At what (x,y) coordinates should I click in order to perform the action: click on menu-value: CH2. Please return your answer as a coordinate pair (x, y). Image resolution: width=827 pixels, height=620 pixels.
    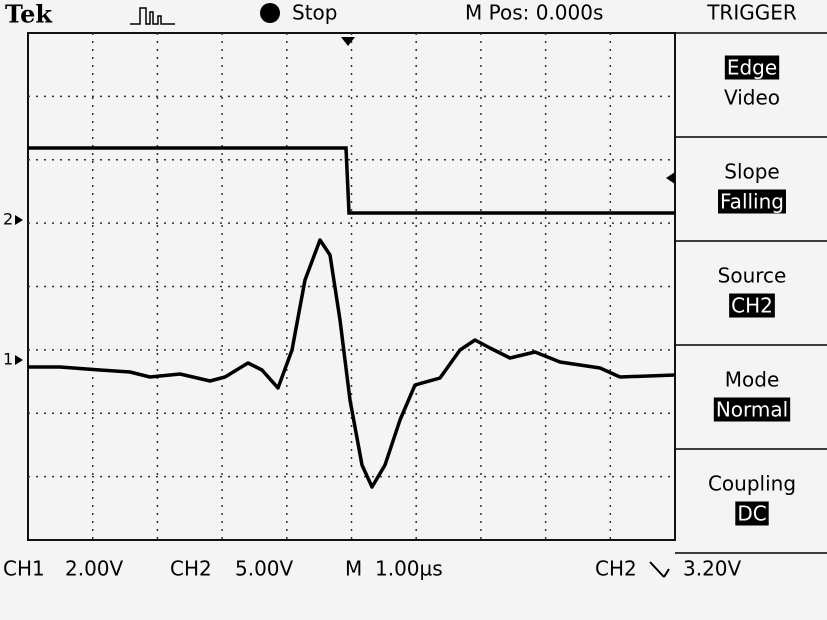
    Looking at the image, I should click on (752, 306).